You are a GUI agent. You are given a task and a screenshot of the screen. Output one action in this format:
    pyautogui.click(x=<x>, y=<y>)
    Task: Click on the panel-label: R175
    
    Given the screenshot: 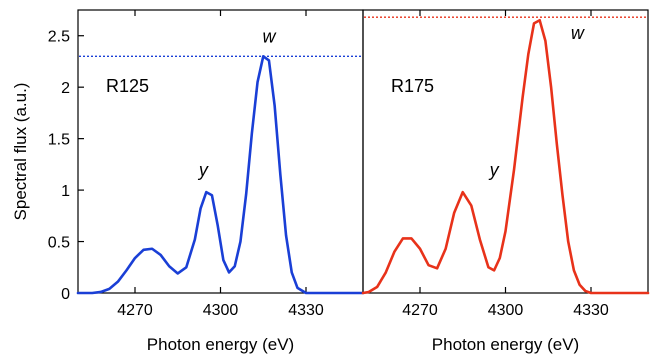 What is the action you would take?
    pyautogui.click(x=412, y=86)
    